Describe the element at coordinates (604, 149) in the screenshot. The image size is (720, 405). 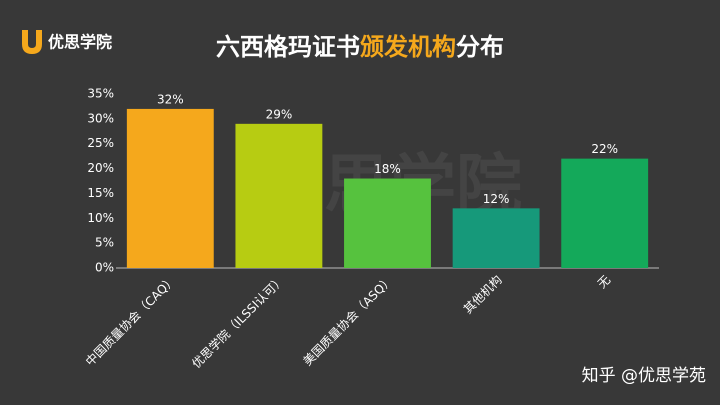
I see `value-label: 22%` at that location.